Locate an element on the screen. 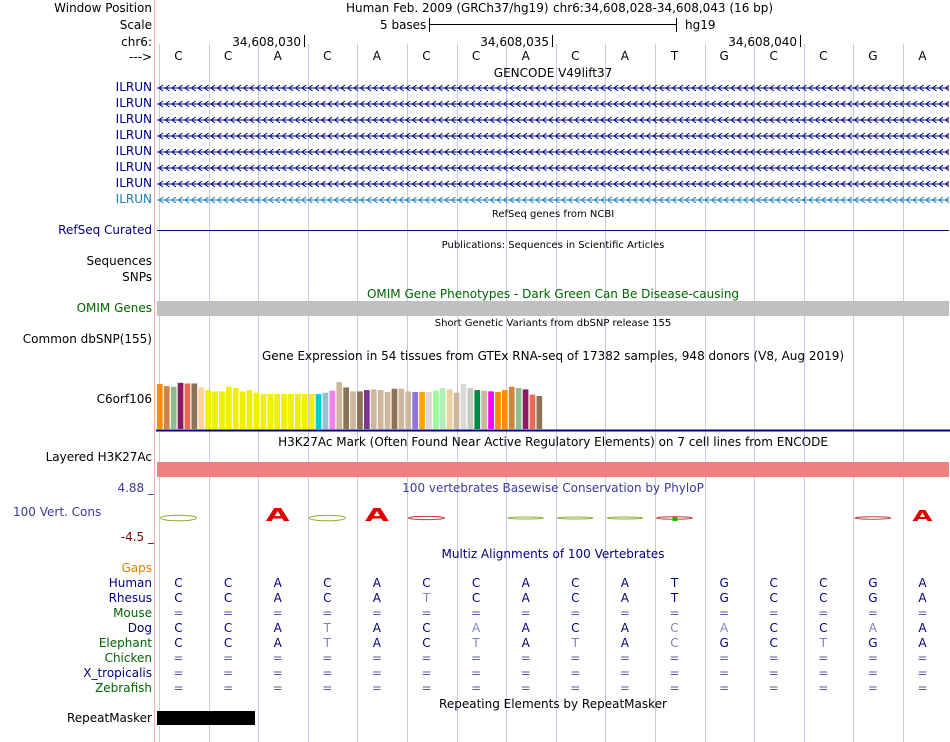  strand-arrow-label: ---> is located at coordinates (140, 57).